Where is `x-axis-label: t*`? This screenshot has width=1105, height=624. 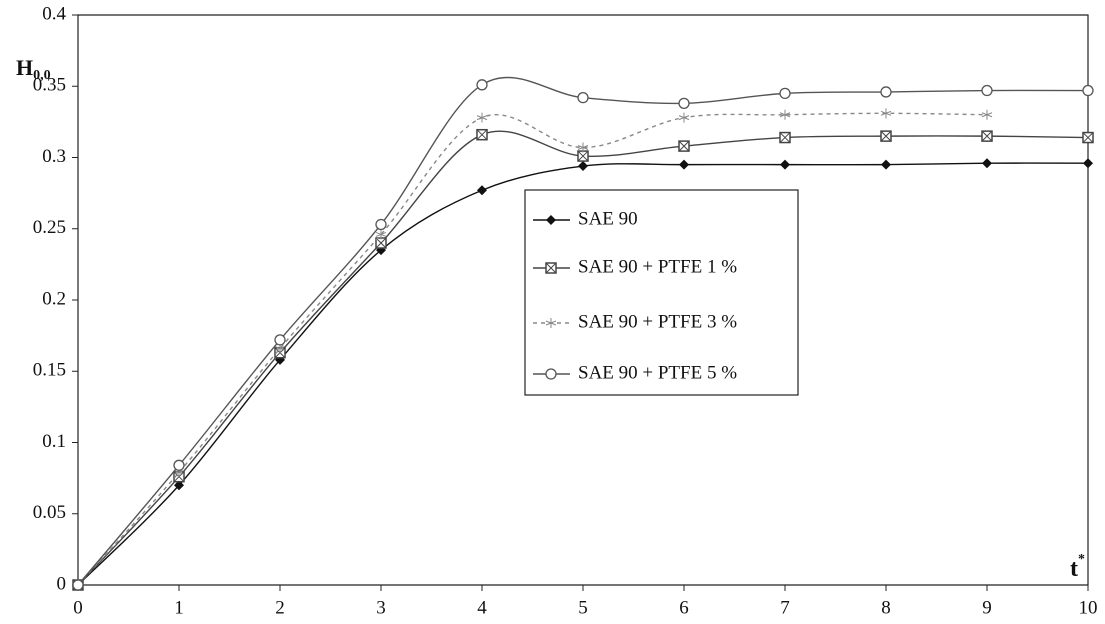
x-axis-label: t* is located at coordinates (1077, 566).